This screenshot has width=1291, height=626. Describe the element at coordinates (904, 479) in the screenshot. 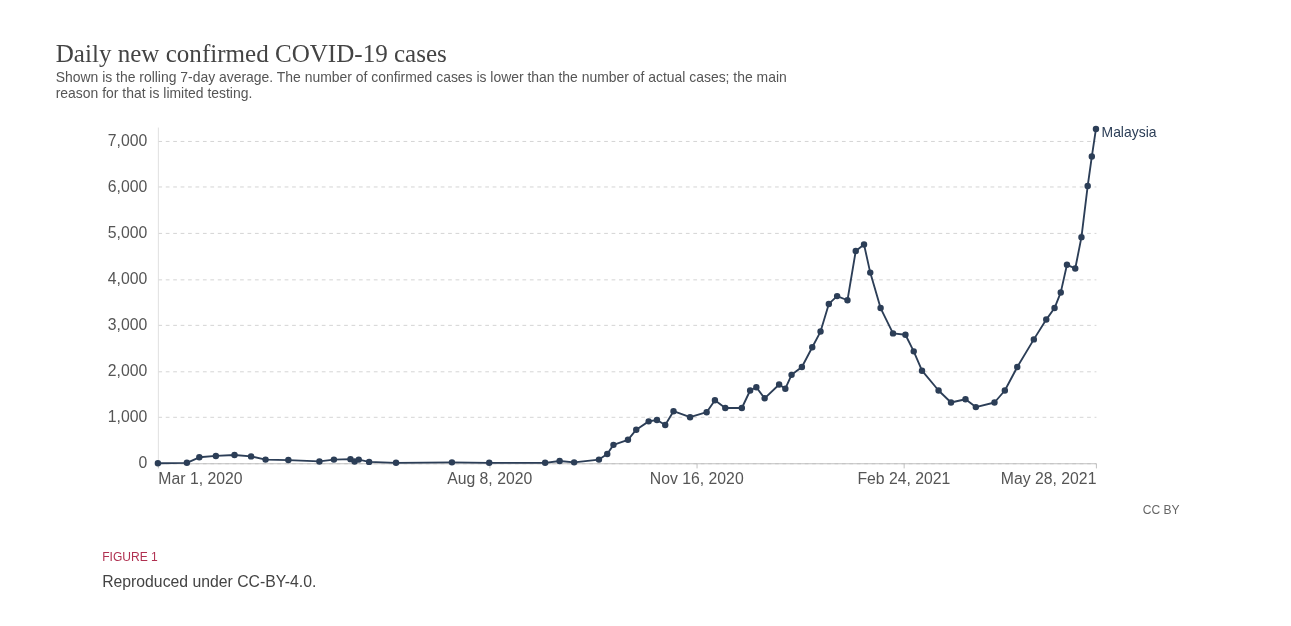

I see `x-tick-label: Feb 24, 2021` at that location.